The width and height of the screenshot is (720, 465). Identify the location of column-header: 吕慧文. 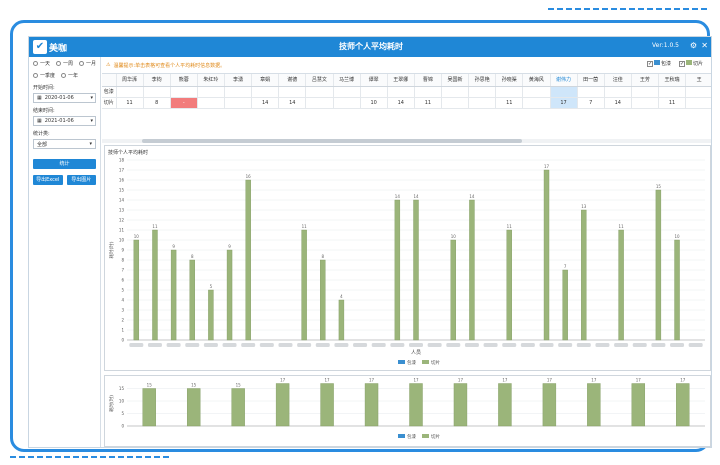
(319, 80).